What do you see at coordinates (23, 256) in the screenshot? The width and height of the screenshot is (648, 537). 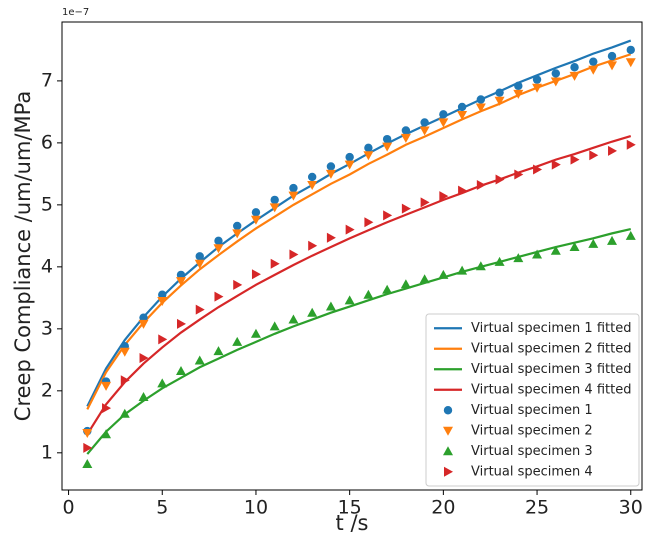 I see `y-axis-label: Creep Compliance /um/um/MPa` at bounding box center [23, 256].